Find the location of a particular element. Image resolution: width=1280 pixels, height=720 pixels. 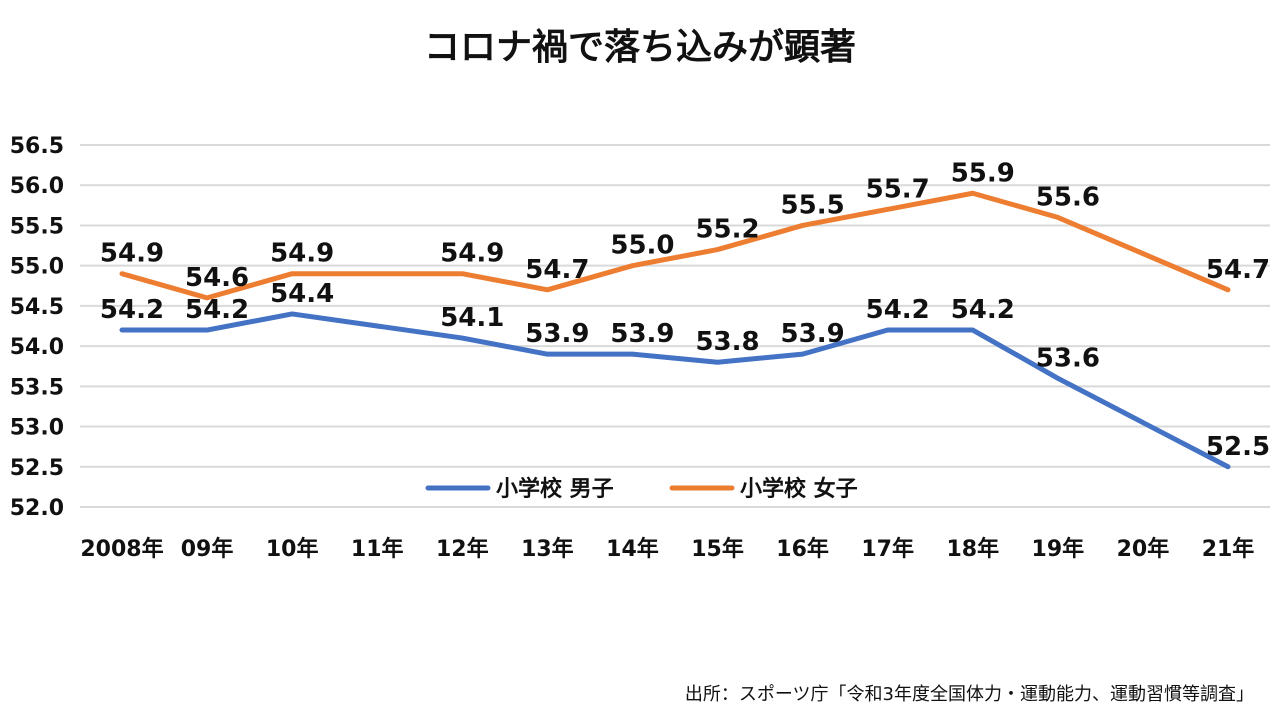

legend-label: 小学校 女子 is located at coordinates (799, 489).